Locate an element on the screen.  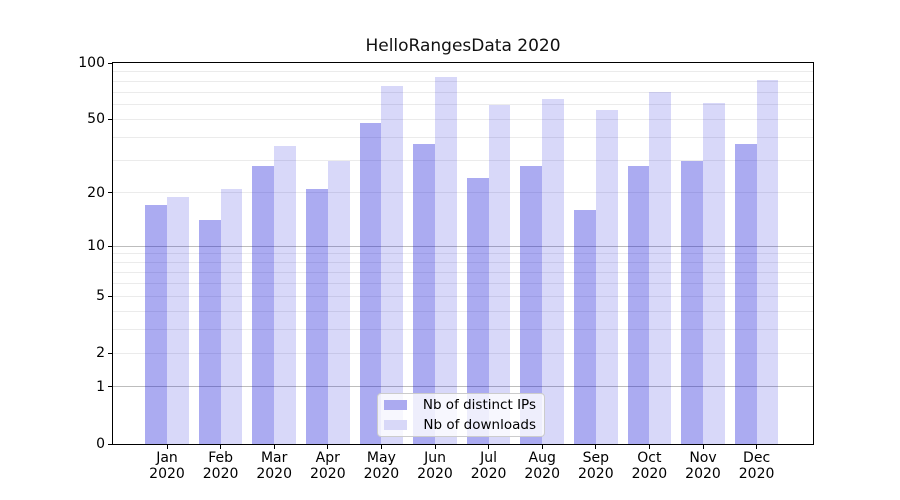
x-label-month: Jan is located at coordinates (167, 458).